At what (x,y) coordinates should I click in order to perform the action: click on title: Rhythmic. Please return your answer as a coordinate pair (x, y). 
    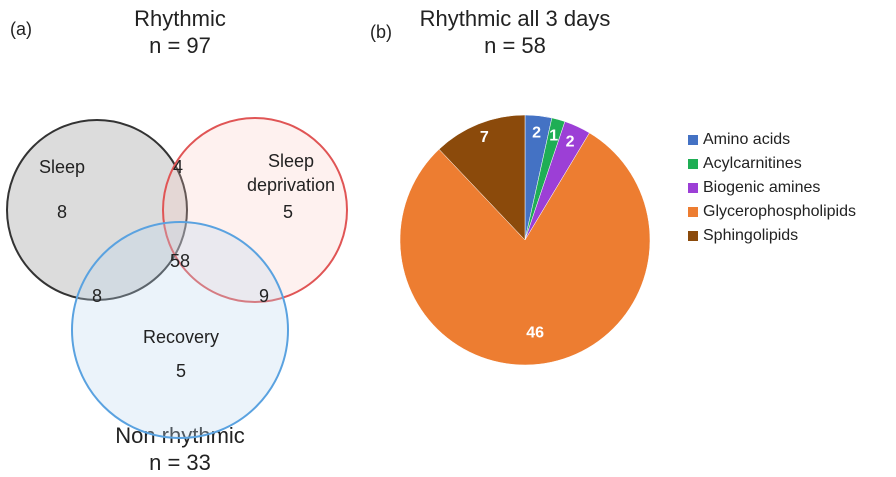
    Looking at the image, I should click on (180, 18).